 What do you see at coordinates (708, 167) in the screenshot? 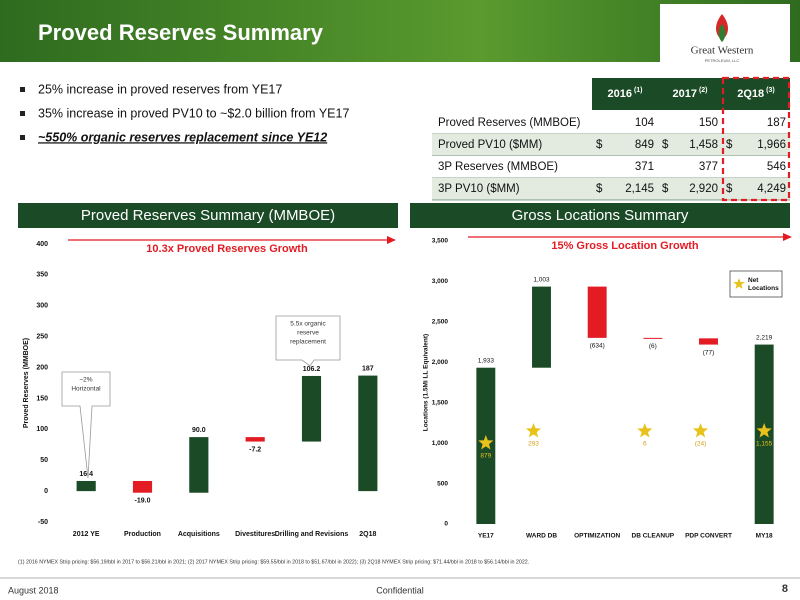
I see `table-cell: 377` at bounding box center [708, 167].